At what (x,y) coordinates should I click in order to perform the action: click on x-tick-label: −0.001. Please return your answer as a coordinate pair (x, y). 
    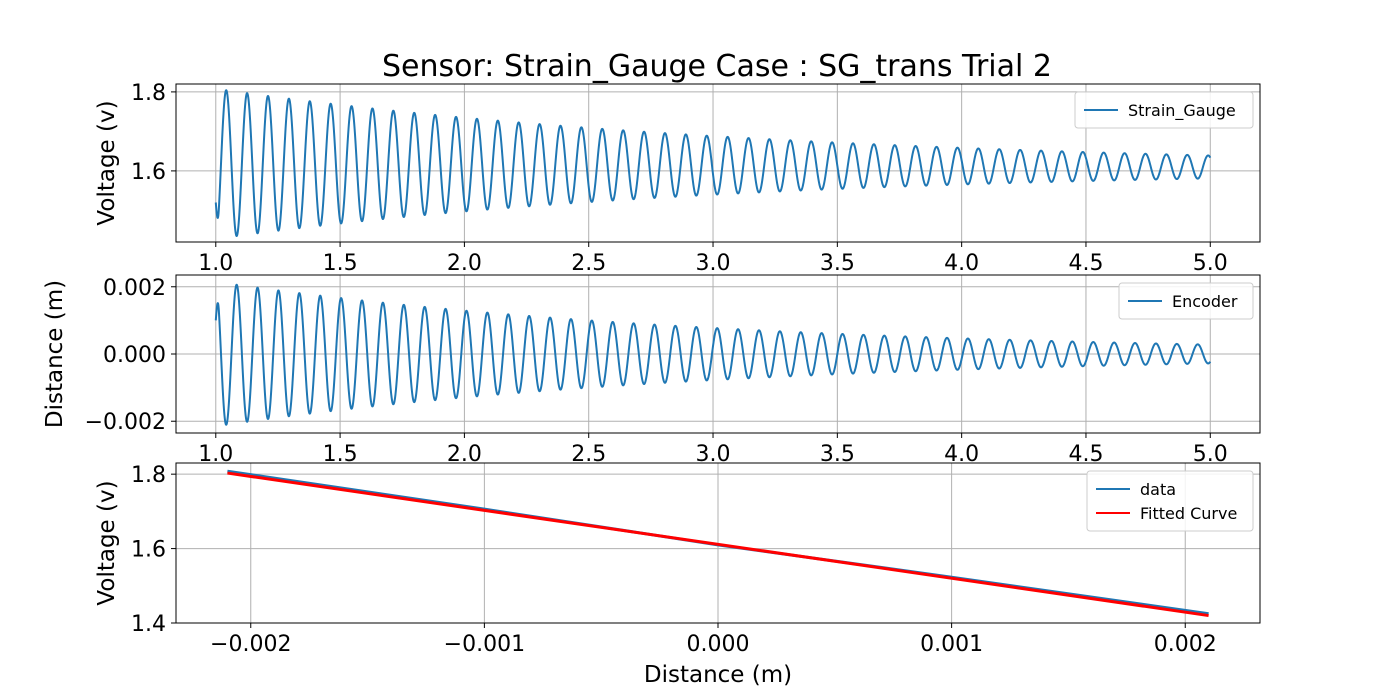
    Looking at the image, I should click on (484, 644).